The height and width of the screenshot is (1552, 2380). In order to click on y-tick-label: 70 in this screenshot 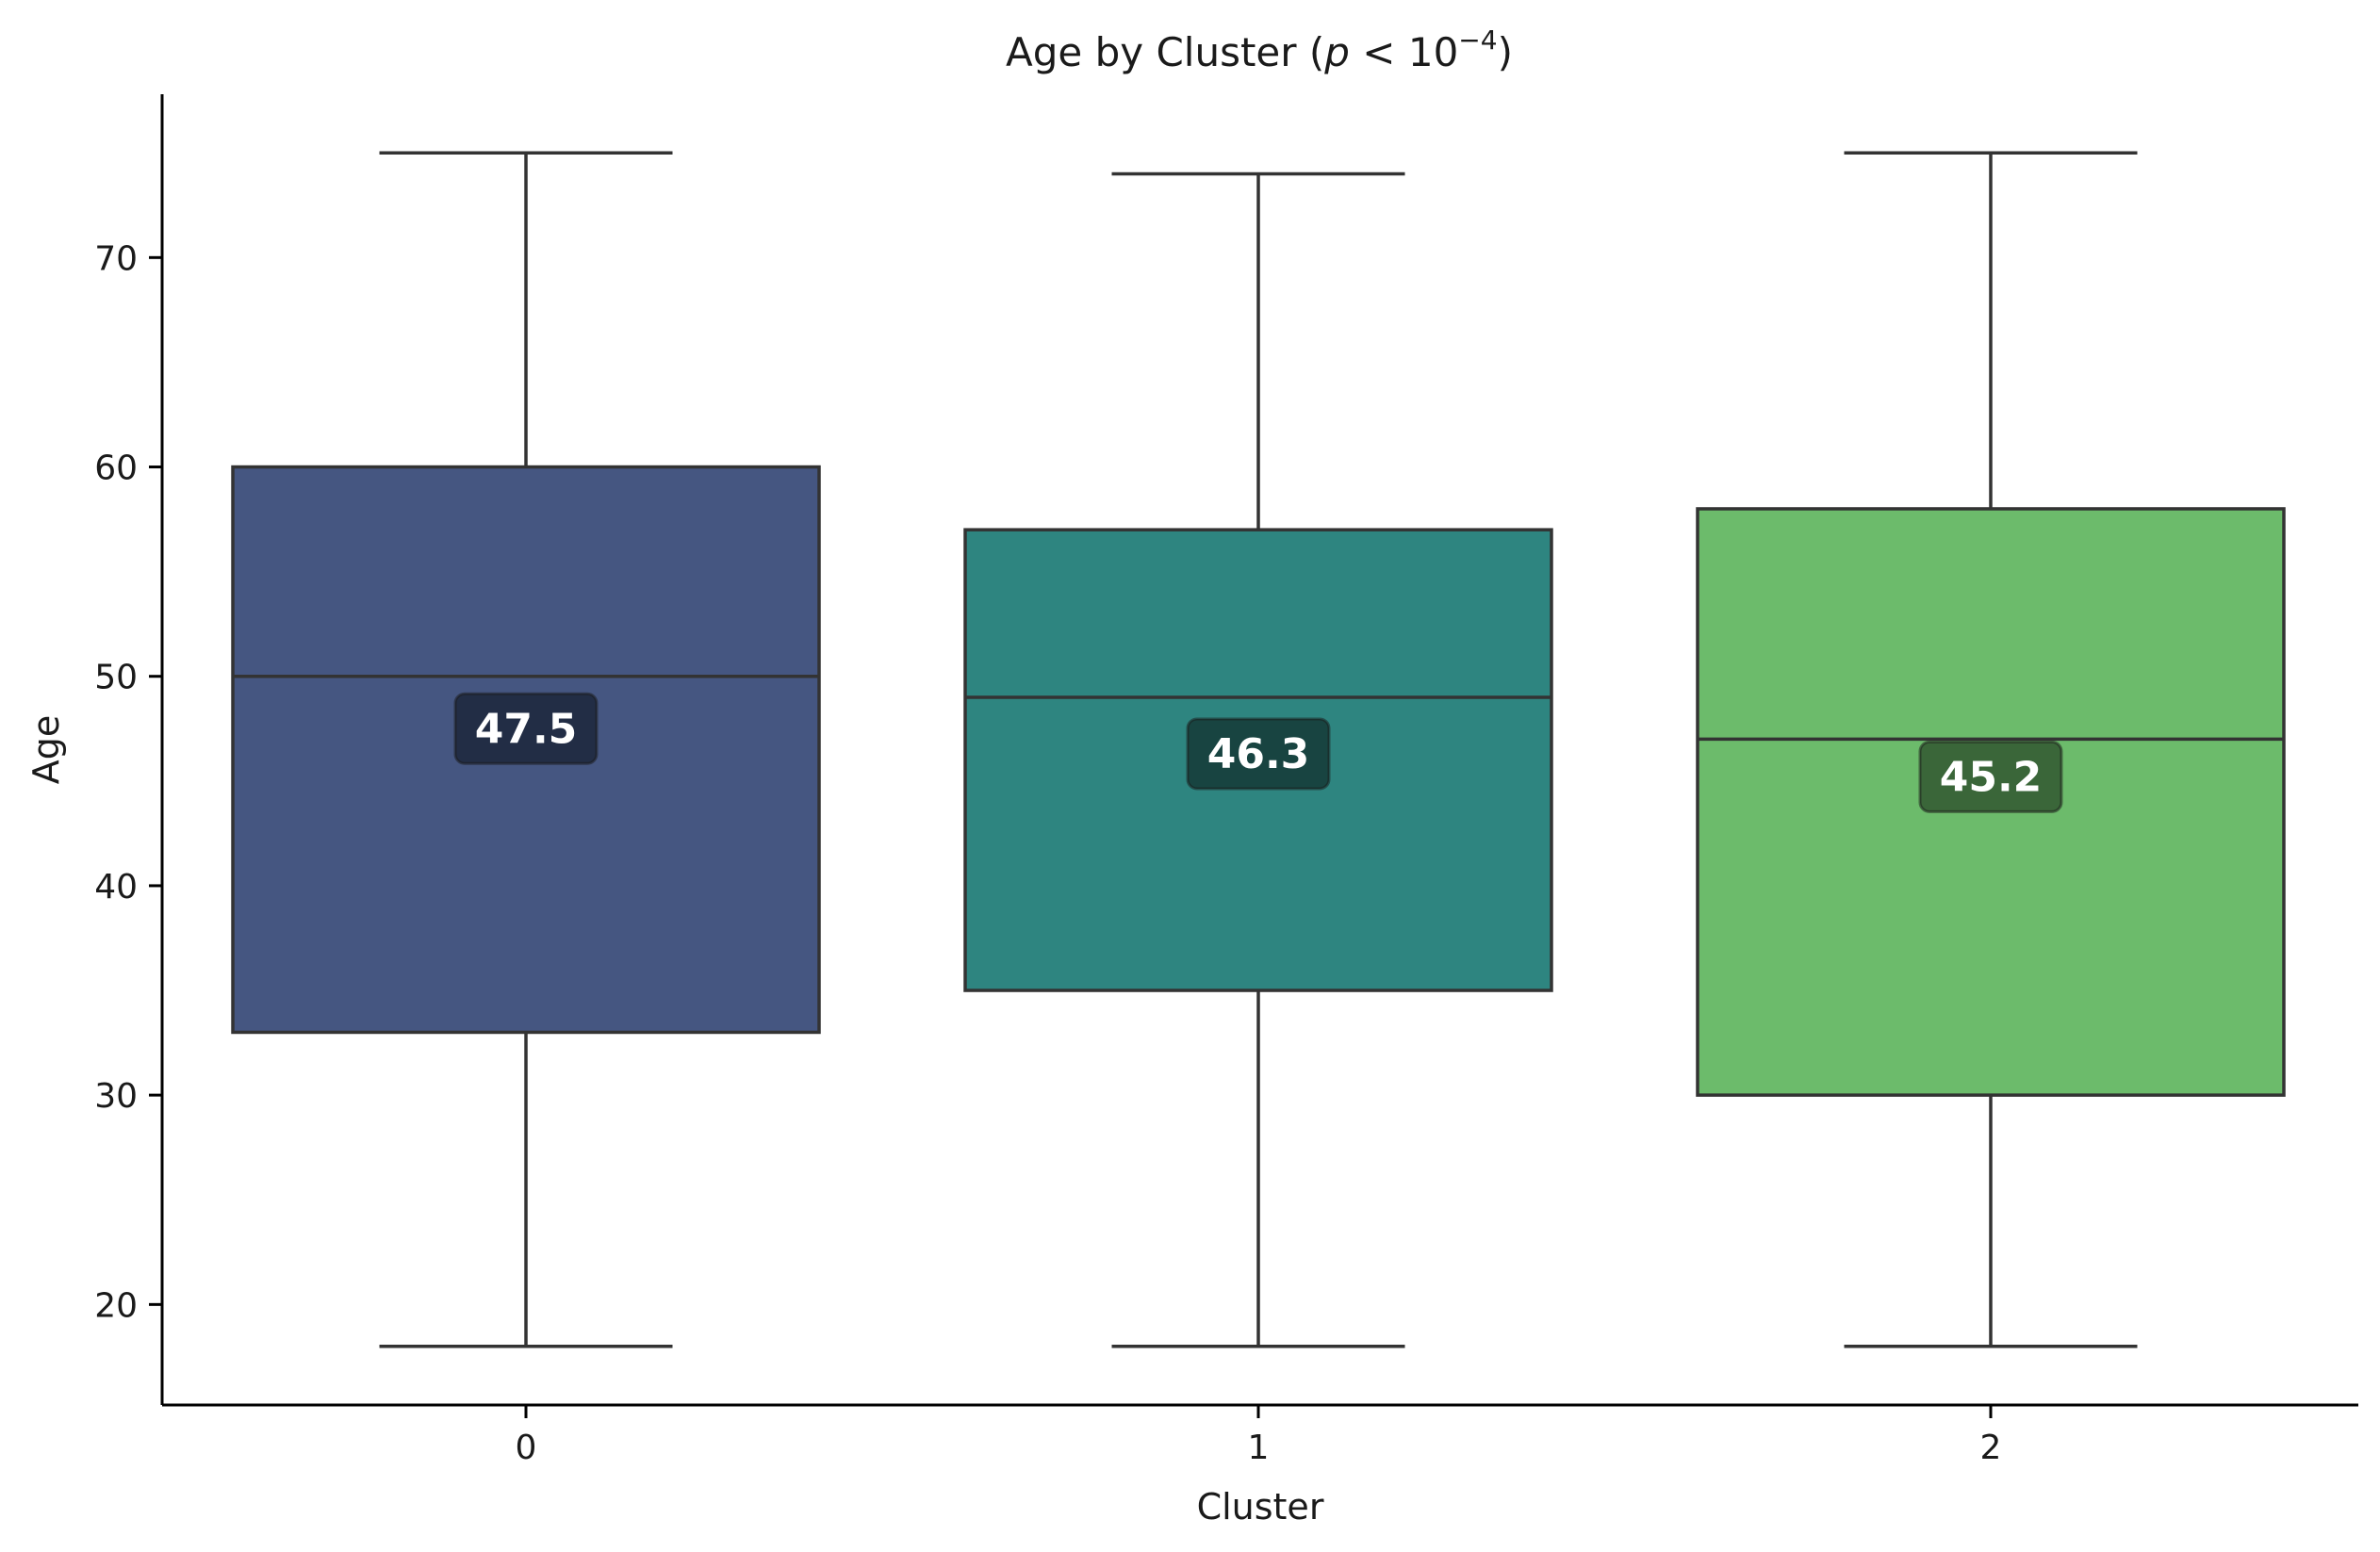, I will do `click(116, 258)`.